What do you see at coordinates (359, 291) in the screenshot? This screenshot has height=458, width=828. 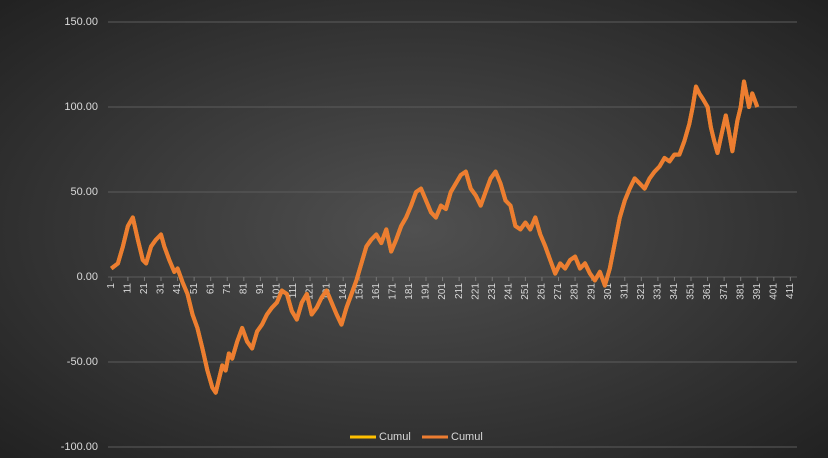 I see `x-tick-label: 151` at bounding box center [359, 291].